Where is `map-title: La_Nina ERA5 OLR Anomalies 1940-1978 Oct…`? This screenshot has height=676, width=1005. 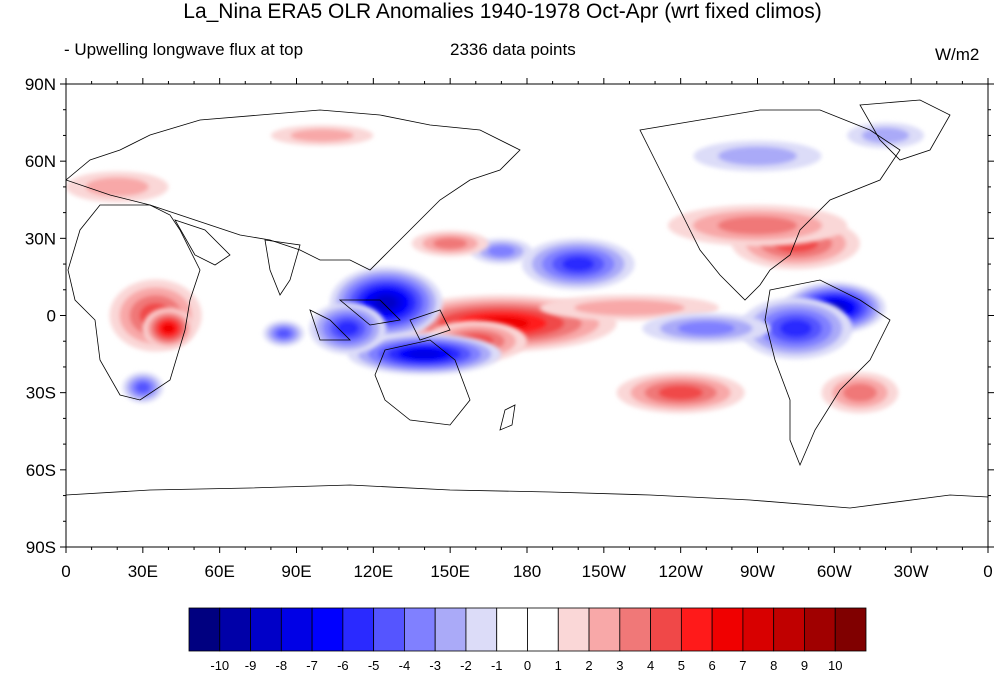
map-title: La_Nina ERA5 OLR Anomalies 1940-1978 Oct… is located at coordinates (502, 11).